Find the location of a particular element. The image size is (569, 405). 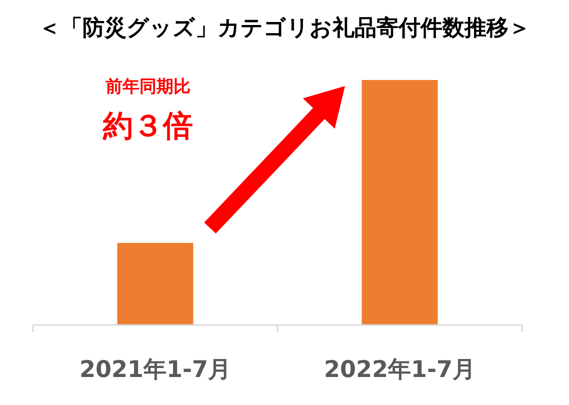

annotation: 前年同期比 is located at coordinates (147, 87).